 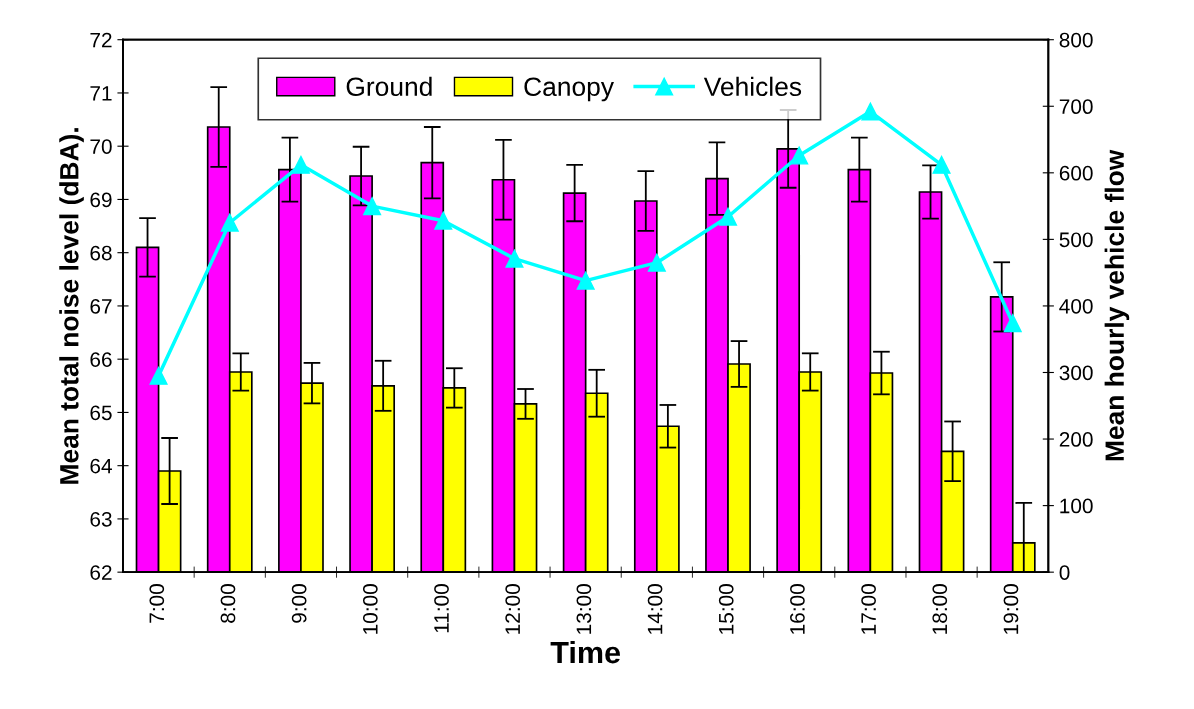 What do you see at coordinates (1076, 240) in the screenshot?
I see `y2-tick-label: 500` at bounding box center [1076, 240].